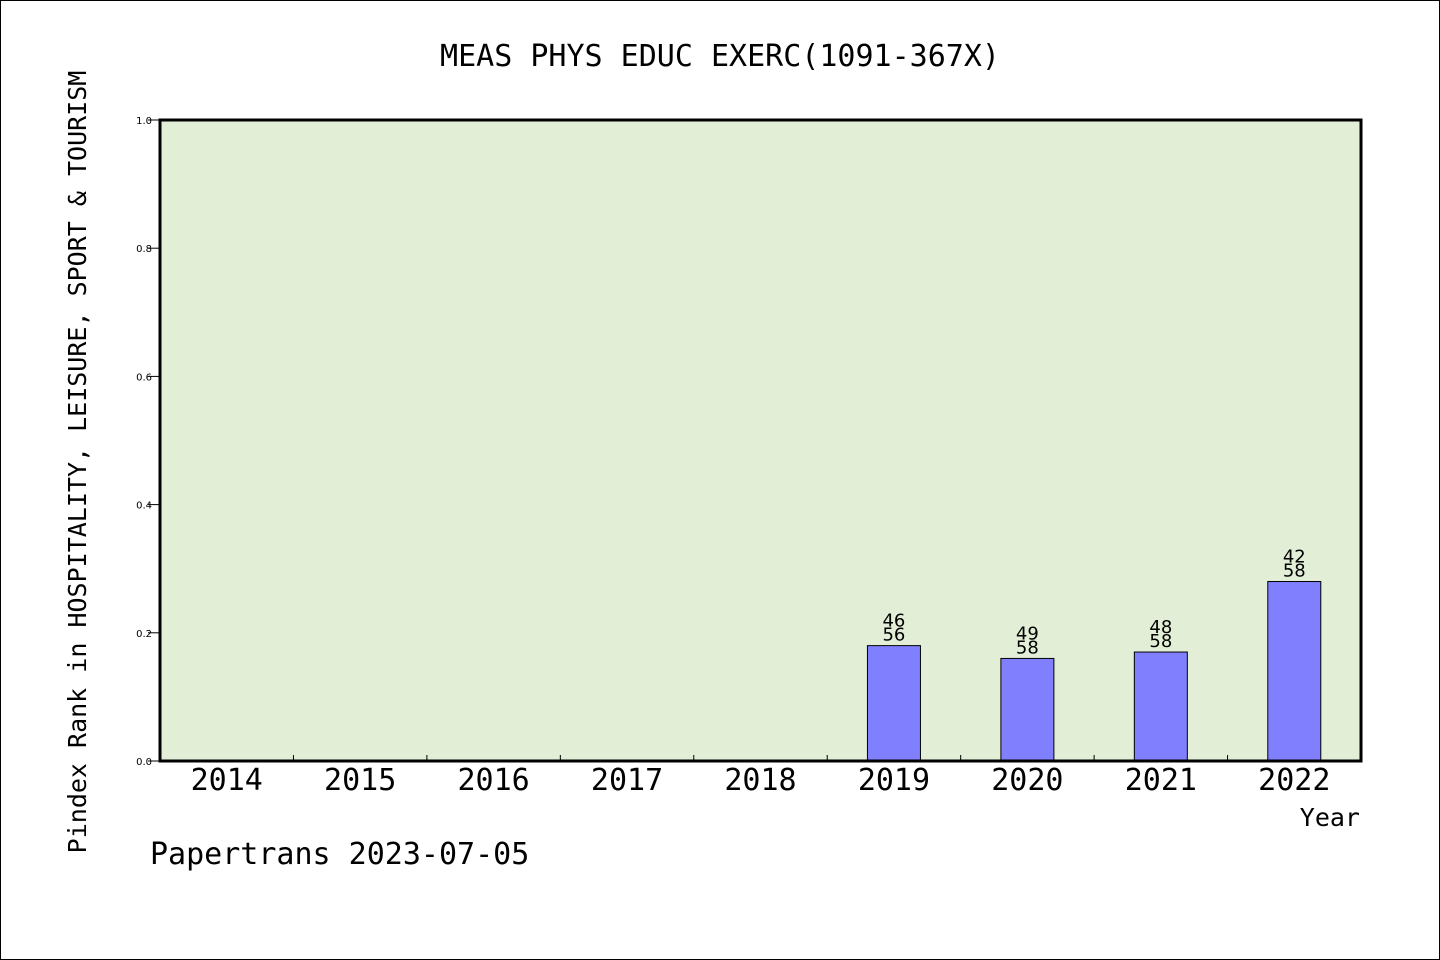 This screenshot has width=1440, height=960. I want to click on x-tick-label: 2014, so click(227, 780).